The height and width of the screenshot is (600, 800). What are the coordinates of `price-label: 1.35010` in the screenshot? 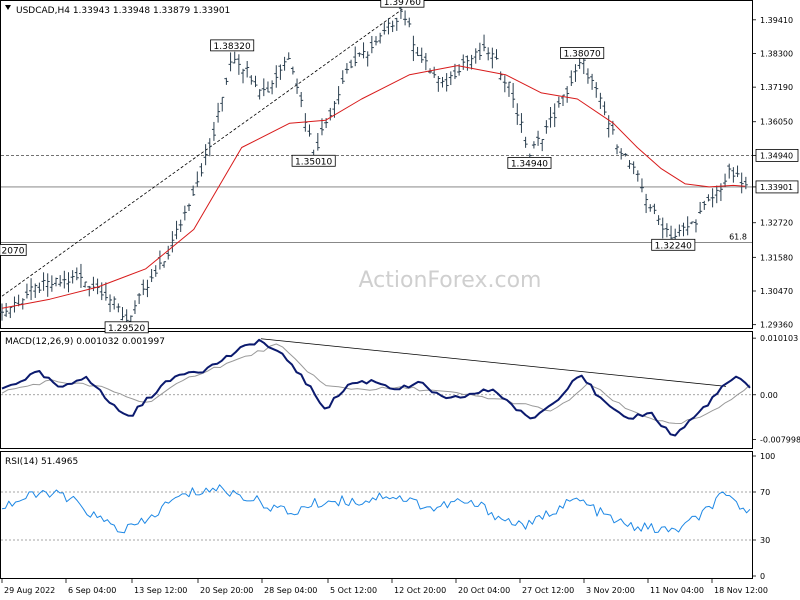 It's located at (313, 162).